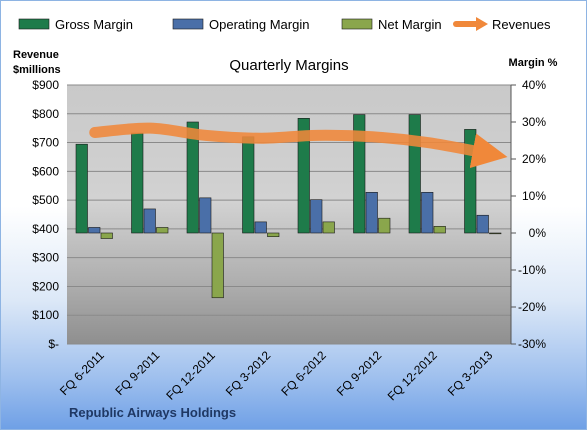 This screenshot has height=430, width=587. I want to click on bar-operating-margin-fq-6-2012, so click(316, 216).